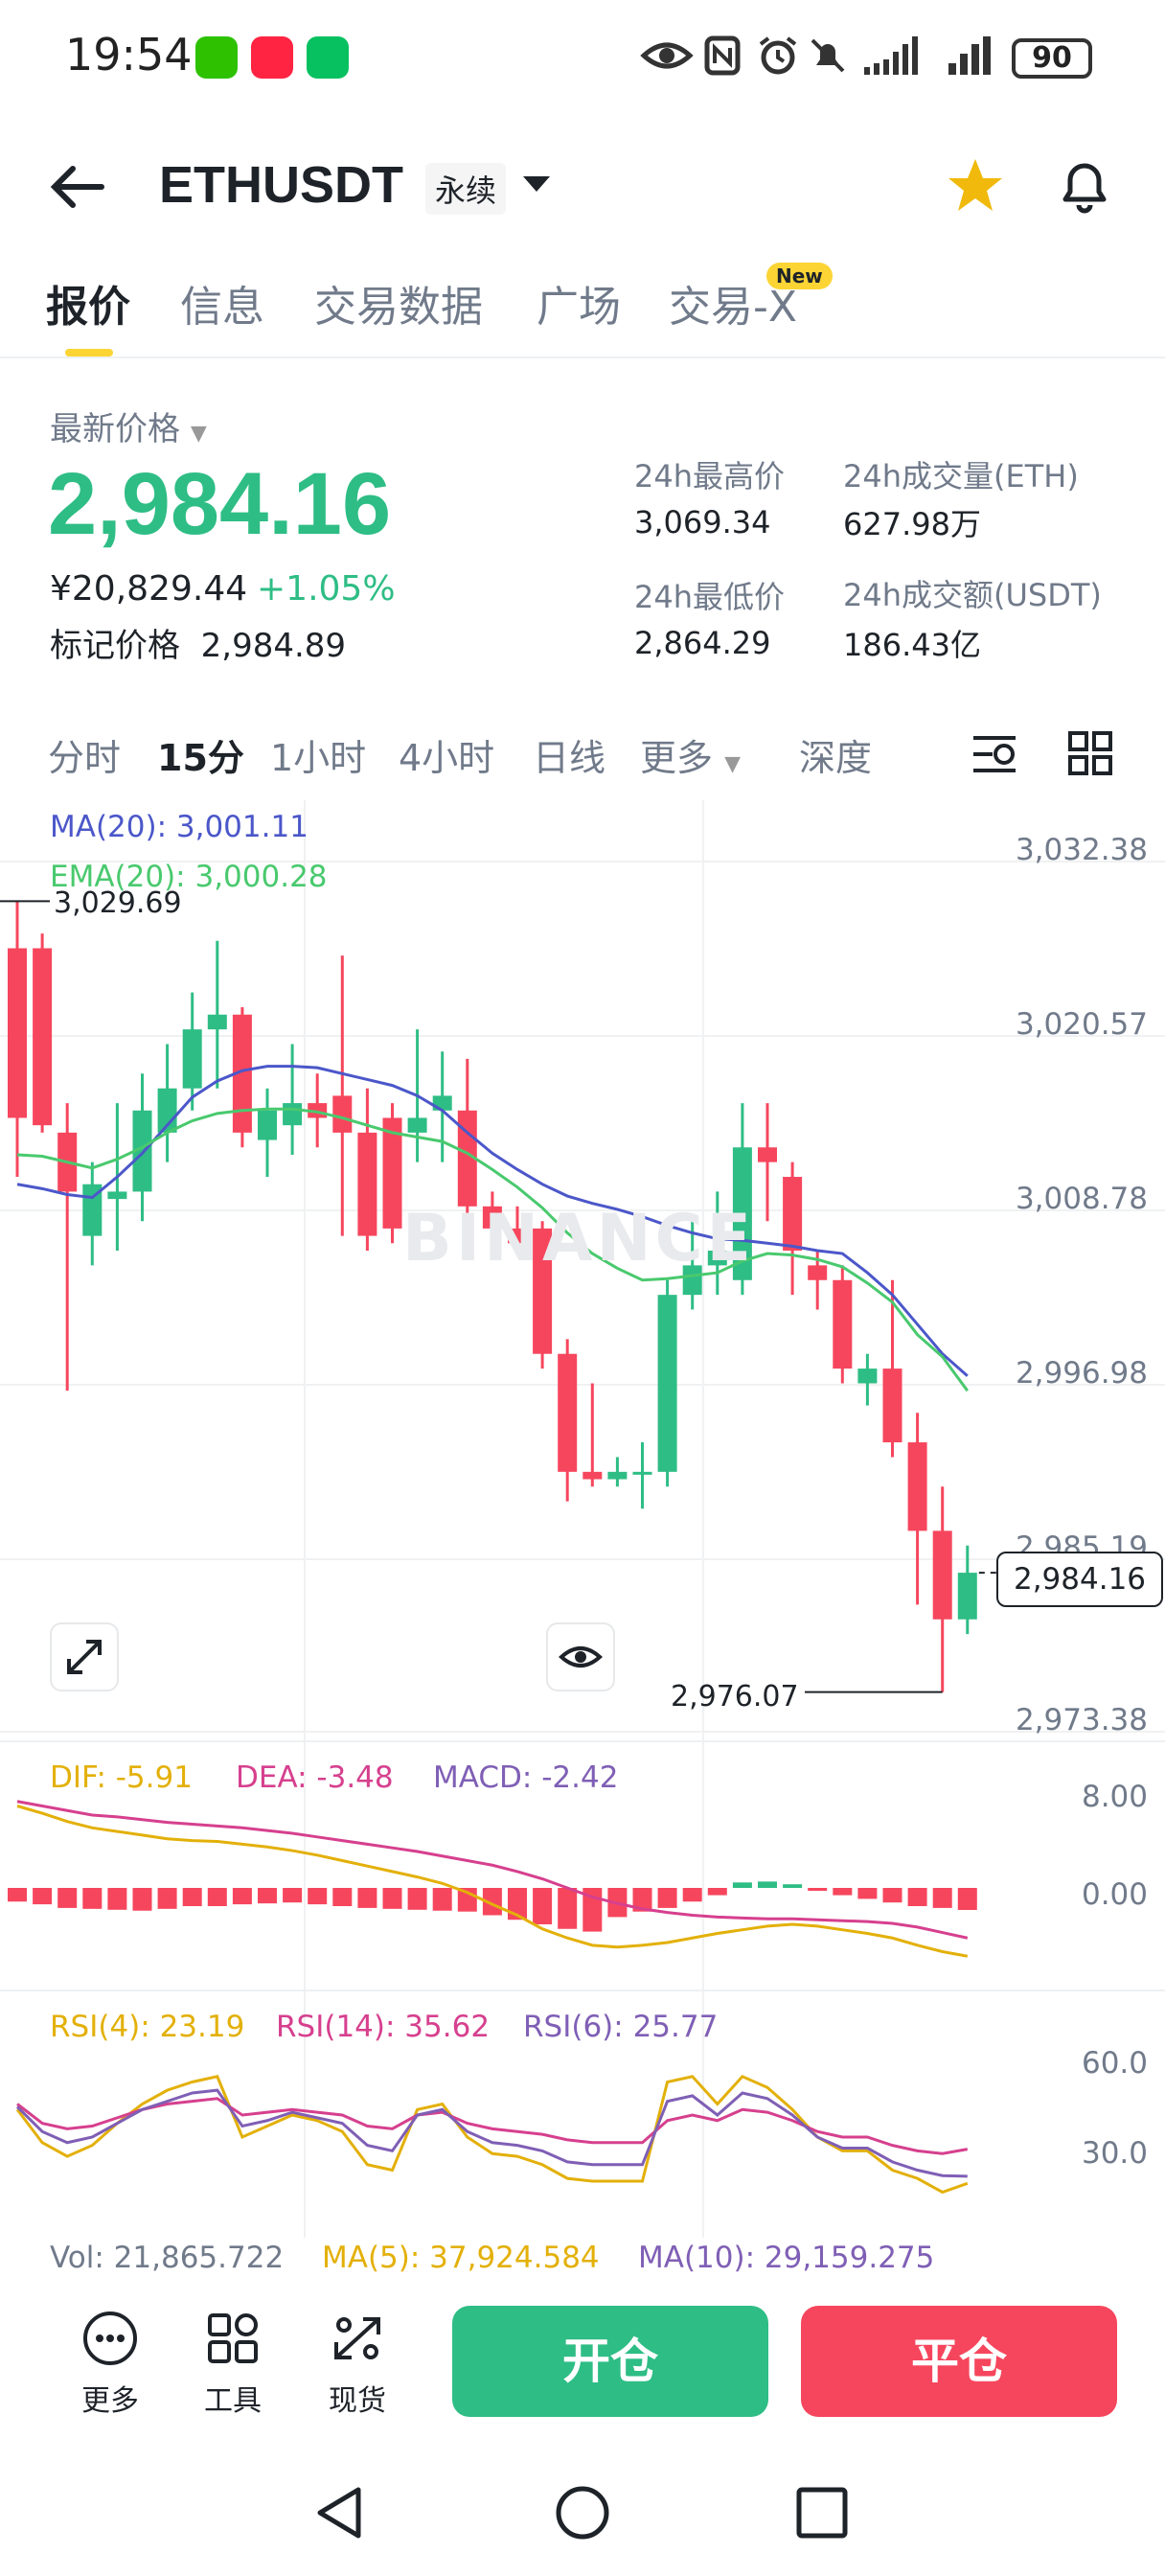 This screenshot has height=2576, width=1165. What do you see at coordinates (1082, 1373) in the screenshot?
I see `price-axis-4: 2,996.98` at bounding box center [1082, 1373].